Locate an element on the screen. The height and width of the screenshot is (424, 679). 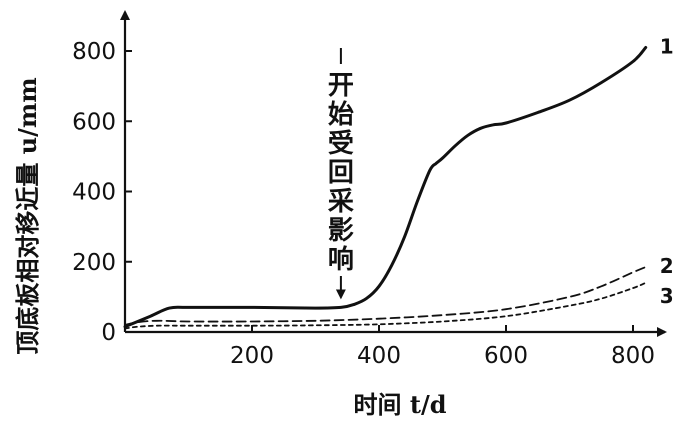
annotation-layer: 开始受回采影响 is located at coordinates (341, 174).